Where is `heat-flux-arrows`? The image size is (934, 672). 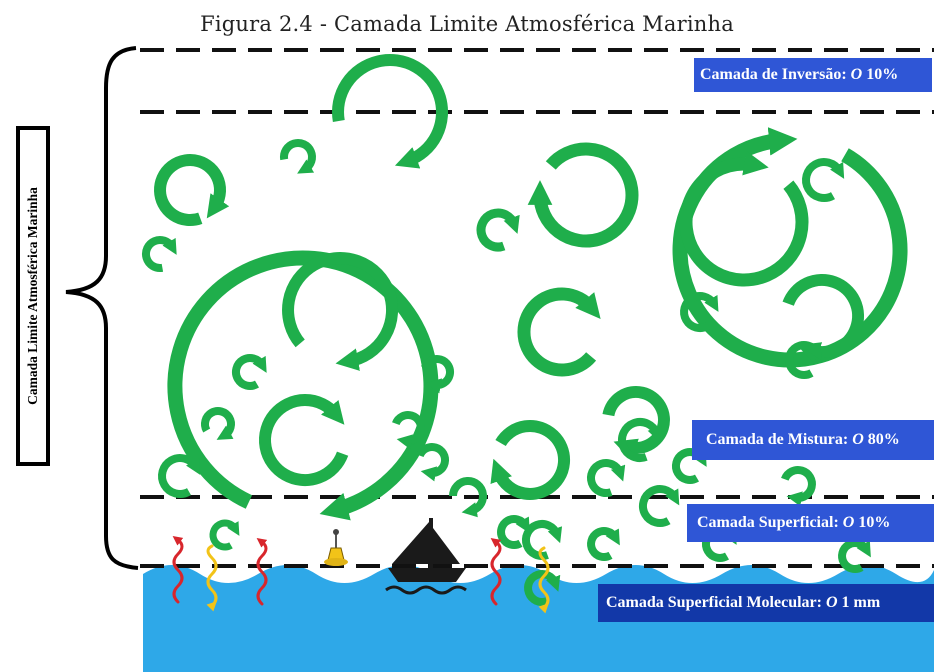 heat-flux-arrows is located at coordinates (361, 574).